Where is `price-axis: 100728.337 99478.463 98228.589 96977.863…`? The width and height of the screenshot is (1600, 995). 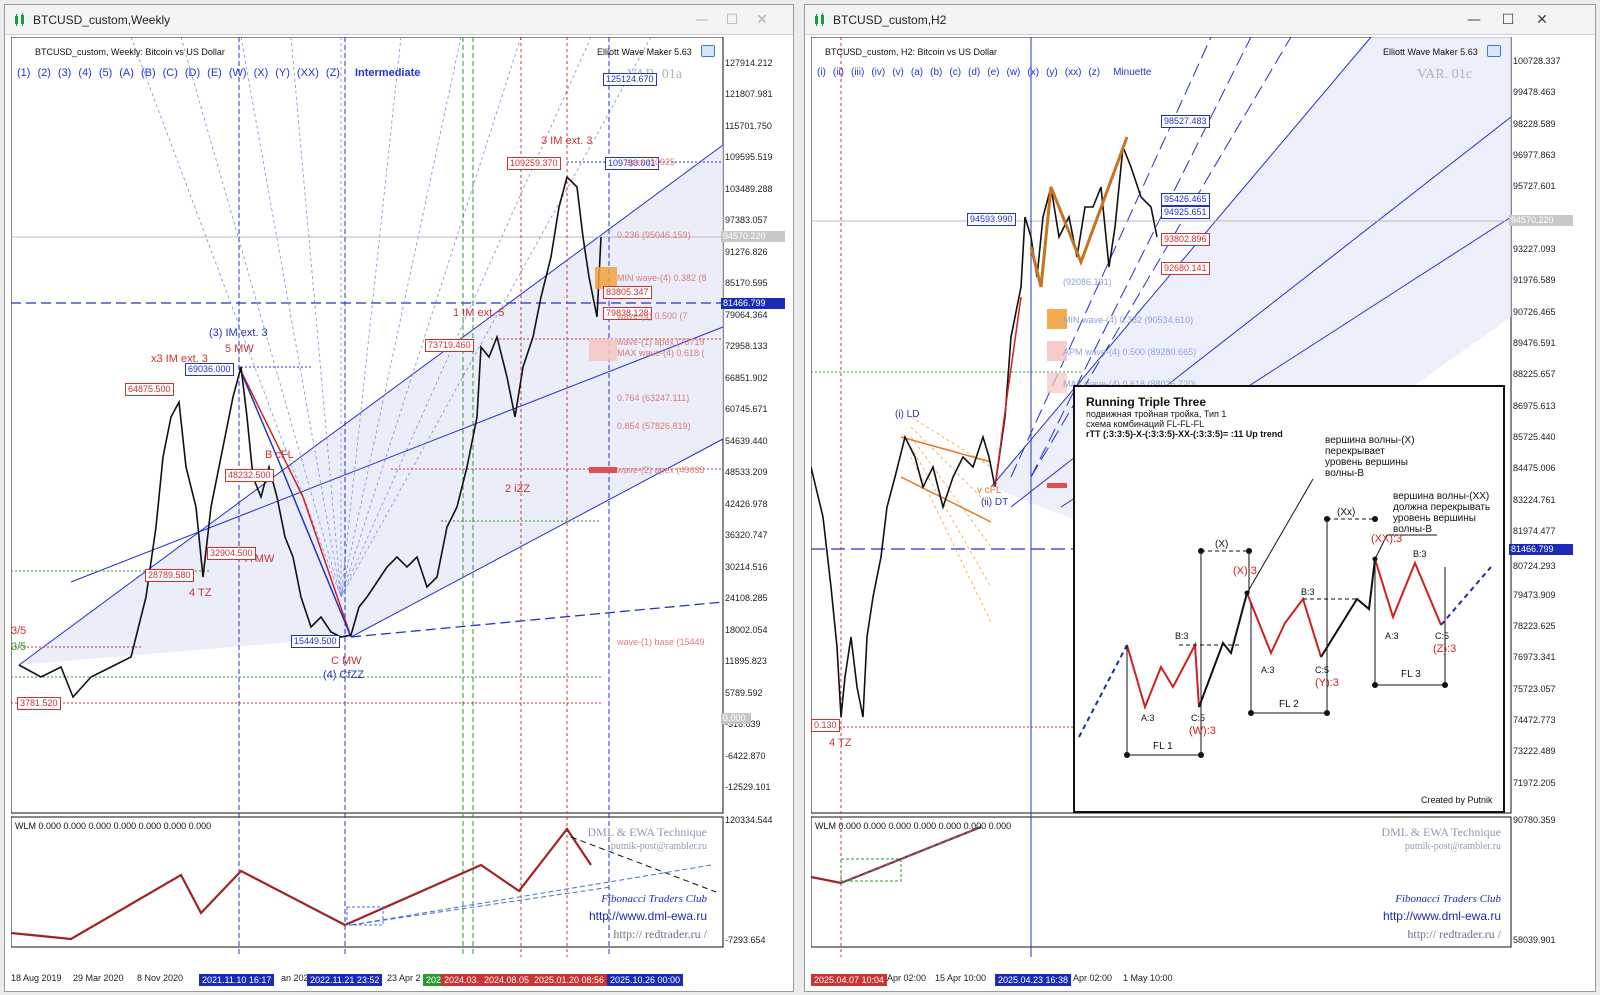
price-axis: 100728.337 99478.463 98228.589 96977.863… is located at coordinates (1549, 491).